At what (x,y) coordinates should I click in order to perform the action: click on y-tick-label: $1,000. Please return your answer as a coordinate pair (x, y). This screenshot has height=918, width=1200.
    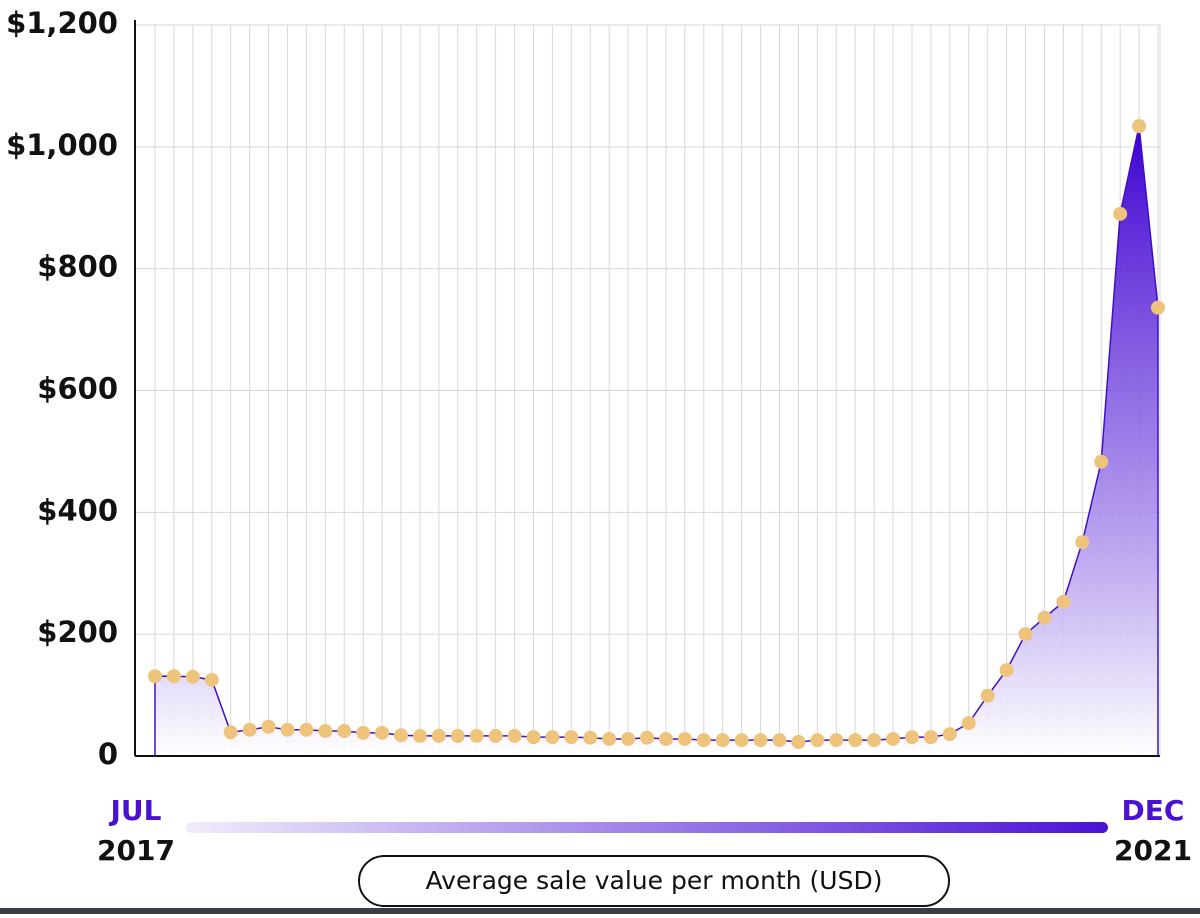
    Looking at the image, I should click on (62, 145).